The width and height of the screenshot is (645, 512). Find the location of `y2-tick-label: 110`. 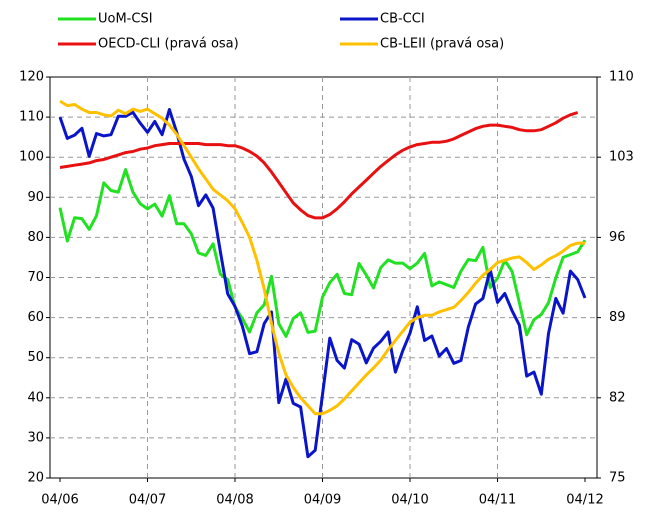

y2-tick-label: 110 is located at coordinates (621, 77).